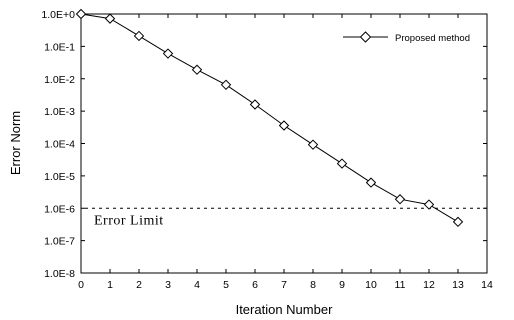 The height and width of the screenshot is (320, 514). What do you see at coordinates (110, 285) in the screenshot?
I see `x-tick-label: 1` at bounding box center [110, 285].